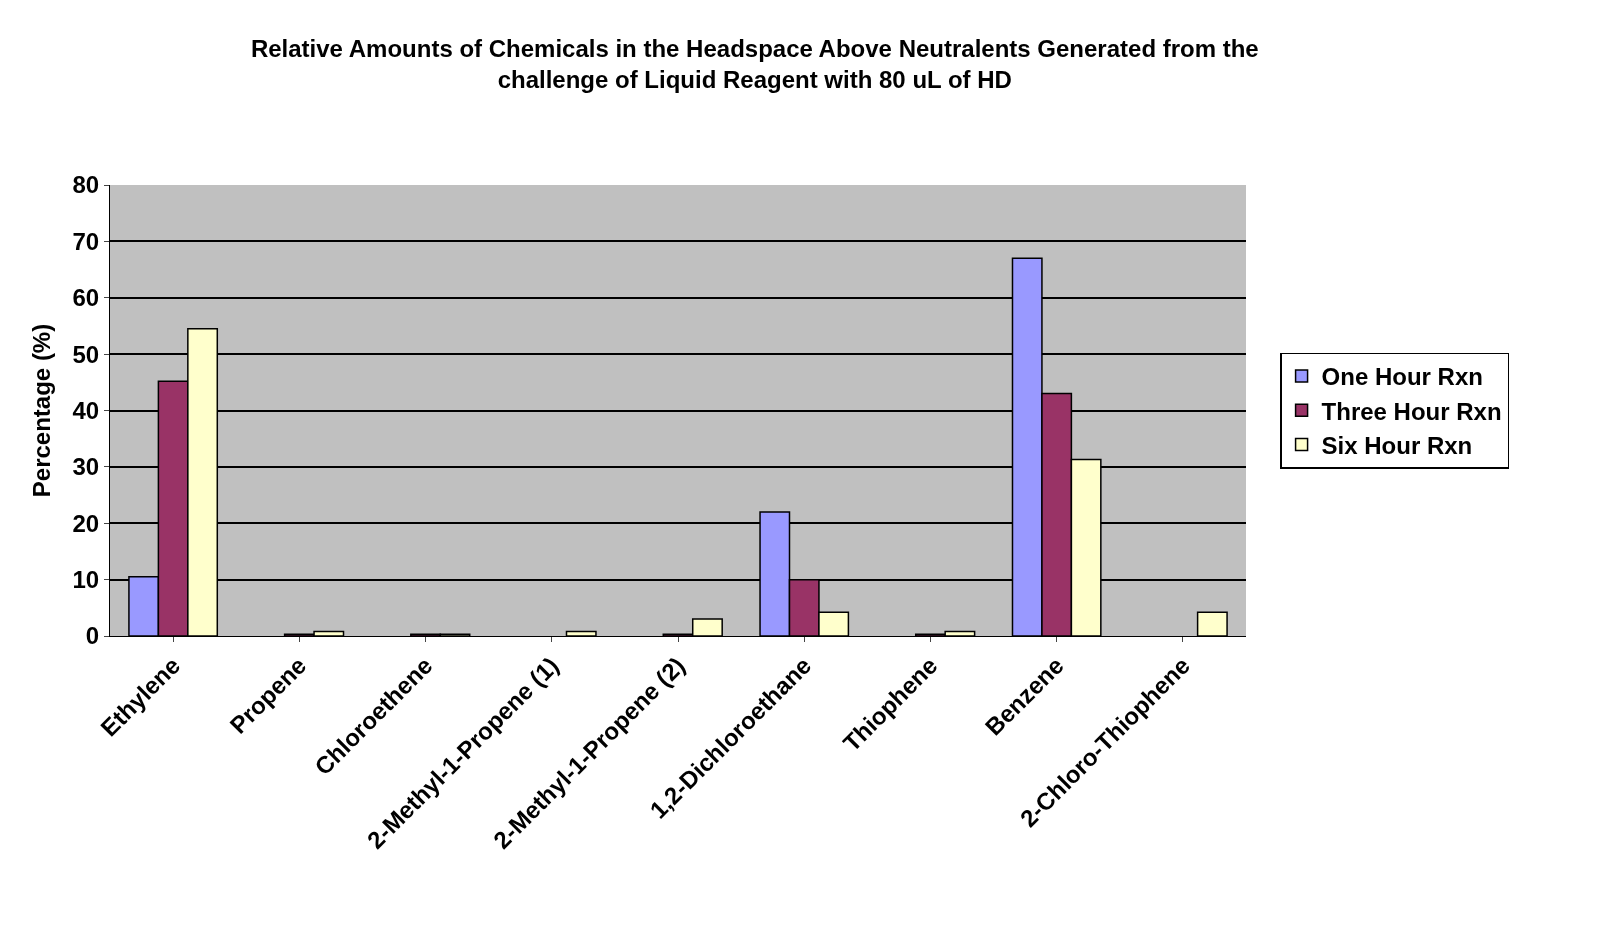  Describe the element at coordinates (86, 523) in the screenshot. I see `y-tick-label: 20` at that location.